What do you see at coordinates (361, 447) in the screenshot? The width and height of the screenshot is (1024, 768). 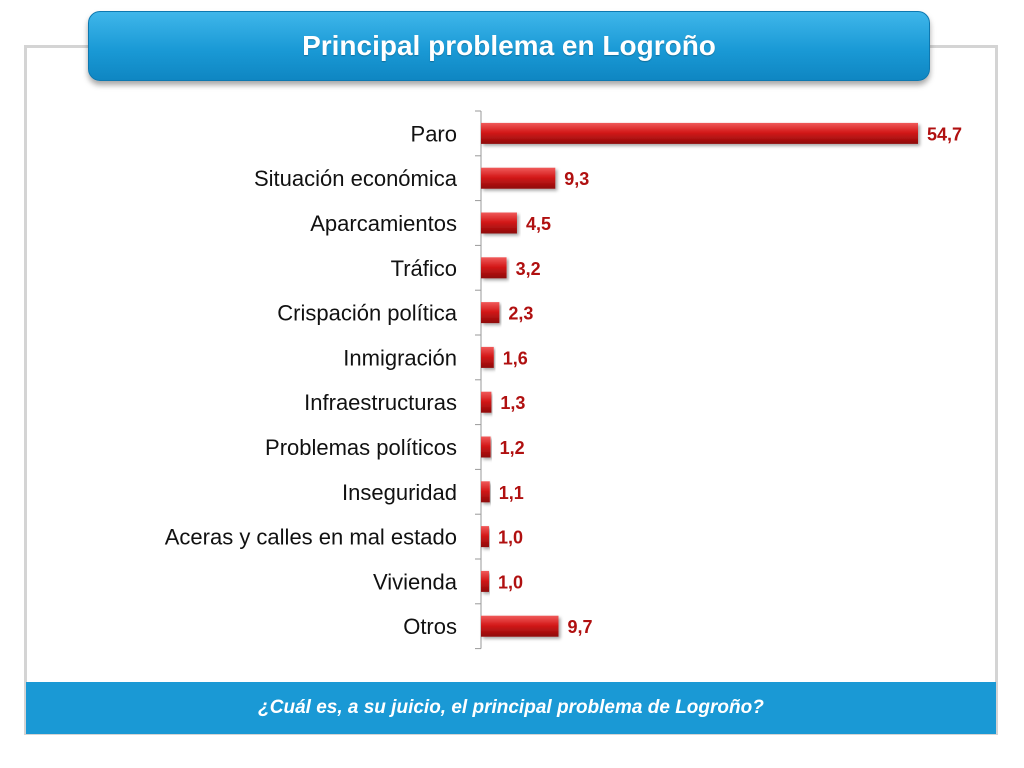 I see `category-label: Problemas políticos` at bounding box center [361, 447].